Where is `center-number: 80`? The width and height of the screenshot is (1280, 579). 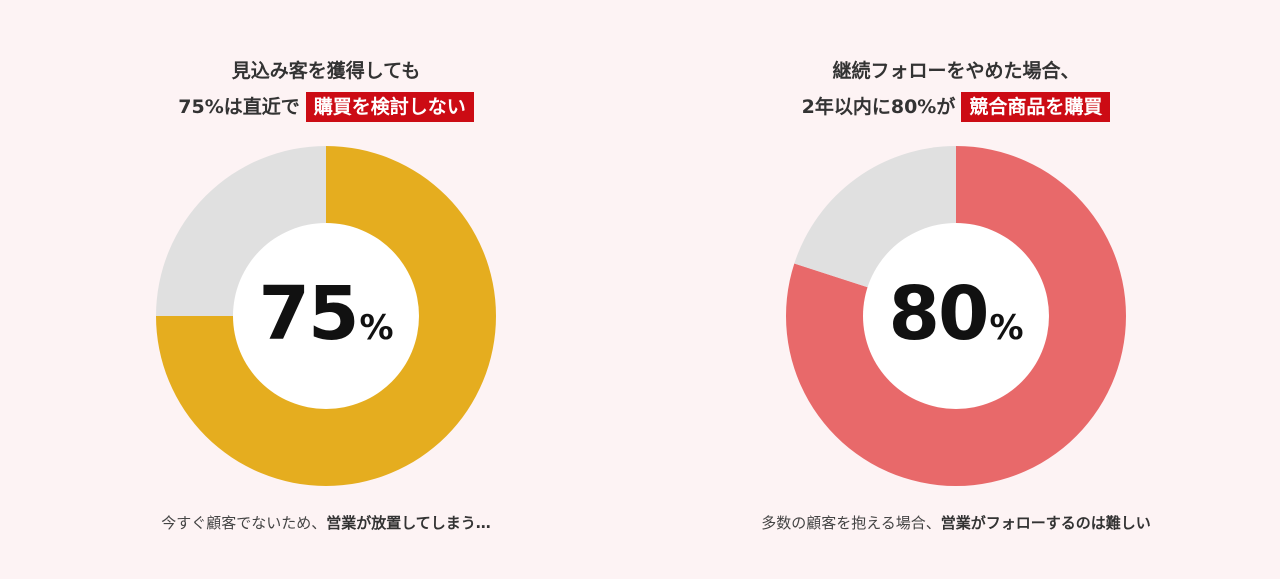 center-number: 80 is located at coordinates (938, 314).